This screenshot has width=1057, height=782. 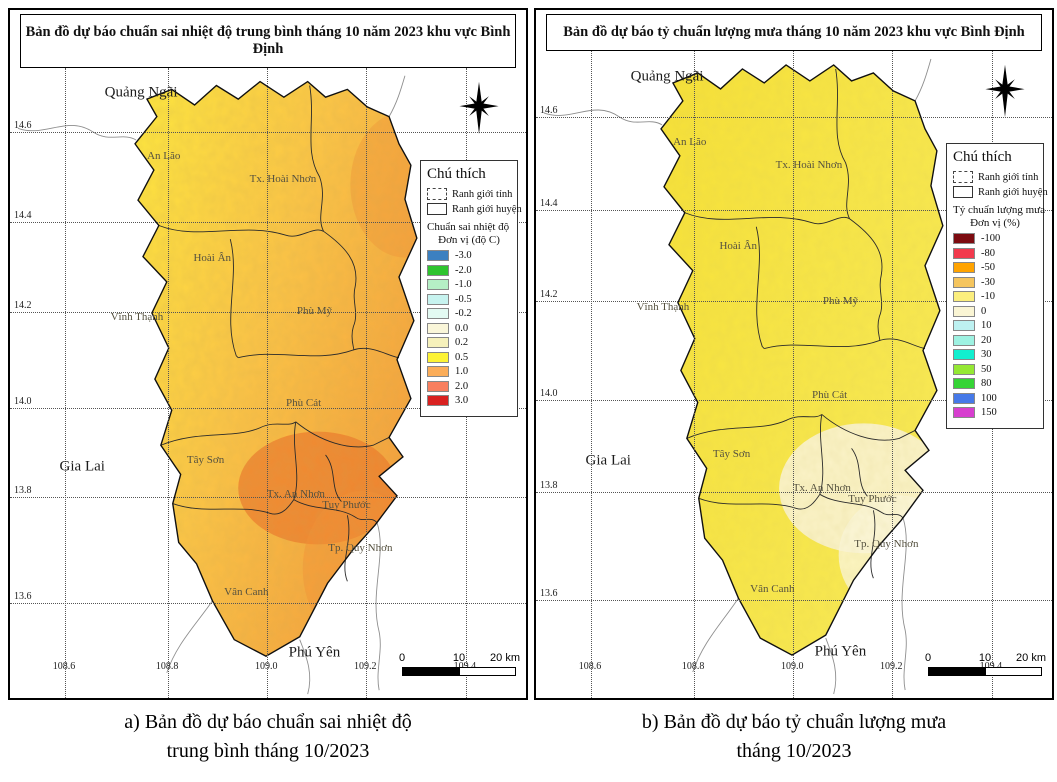 What do you see at coordinates (986, 369) in the screenshot?
I see `color-value: 50` at bounding box center [986, 369].